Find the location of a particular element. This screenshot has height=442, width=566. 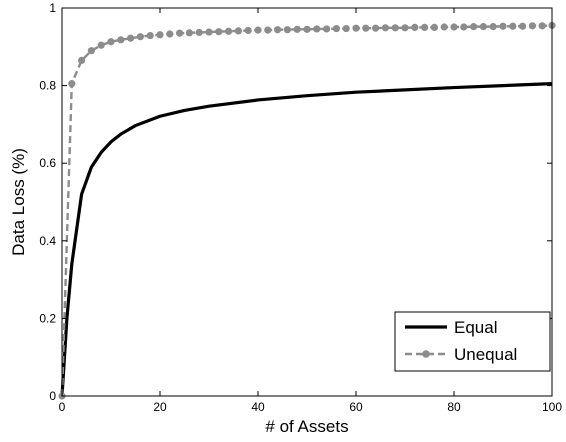

legend-entry-equal: Equal is located at coordinates (475, 327).